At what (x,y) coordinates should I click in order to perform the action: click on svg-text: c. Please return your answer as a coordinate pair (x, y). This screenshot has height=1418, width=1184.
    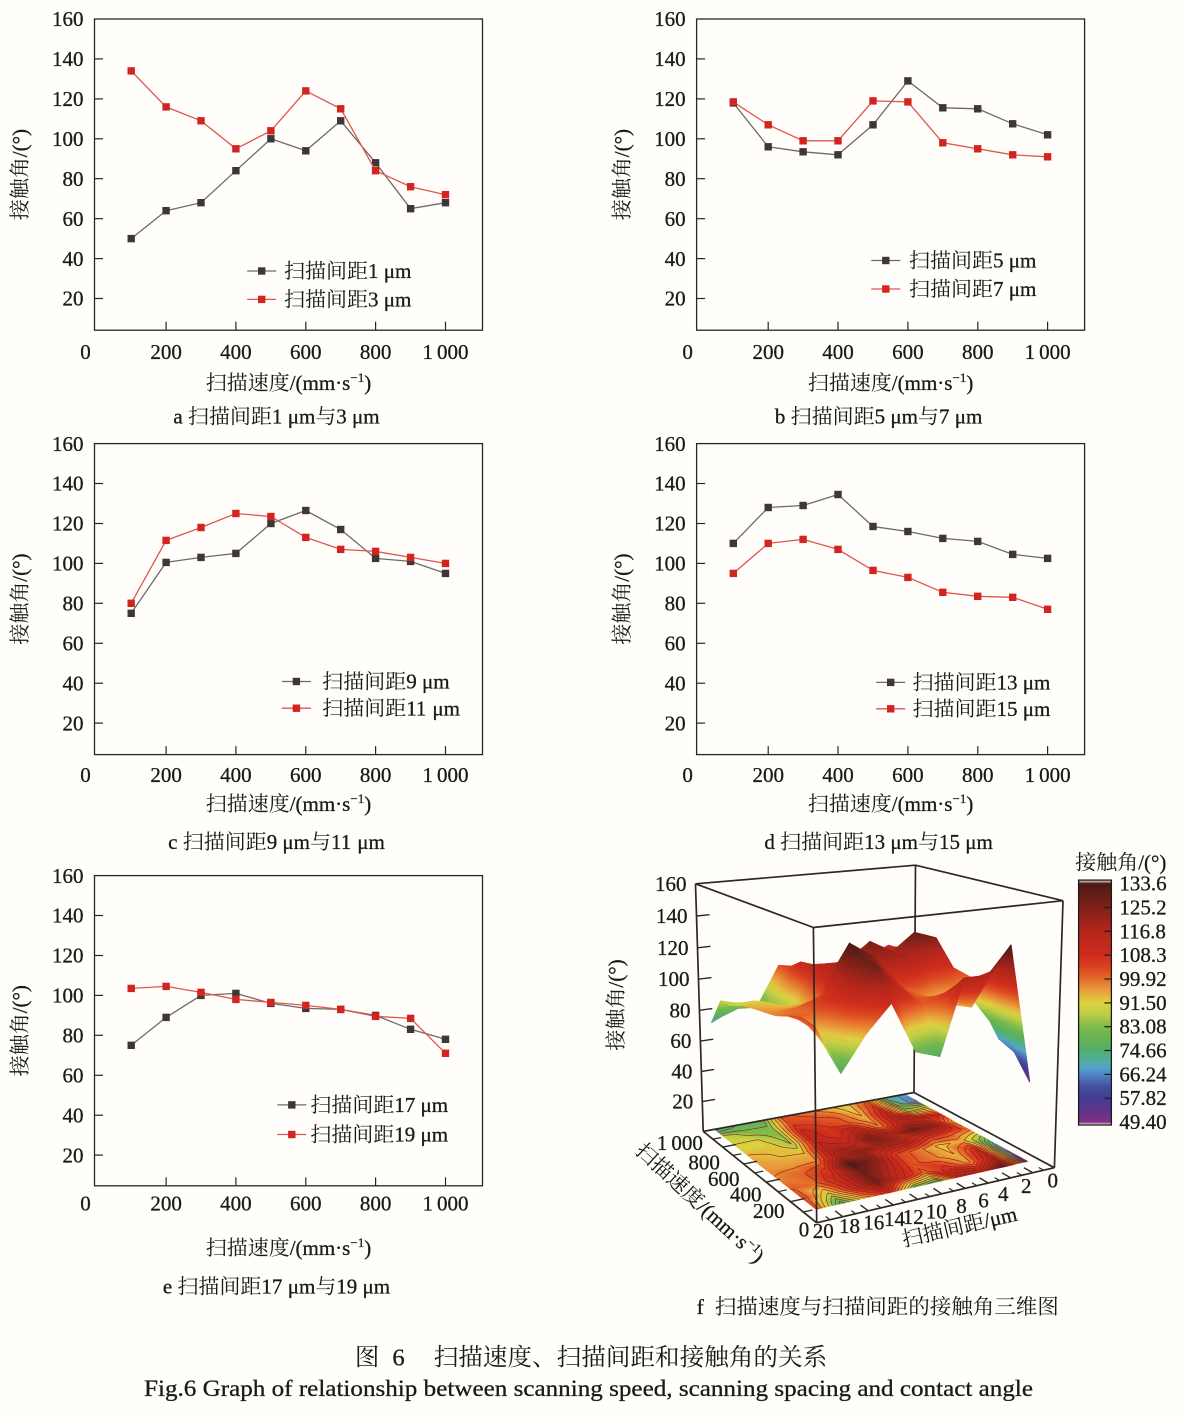
    Looking at the image, I should click on (172, 842).